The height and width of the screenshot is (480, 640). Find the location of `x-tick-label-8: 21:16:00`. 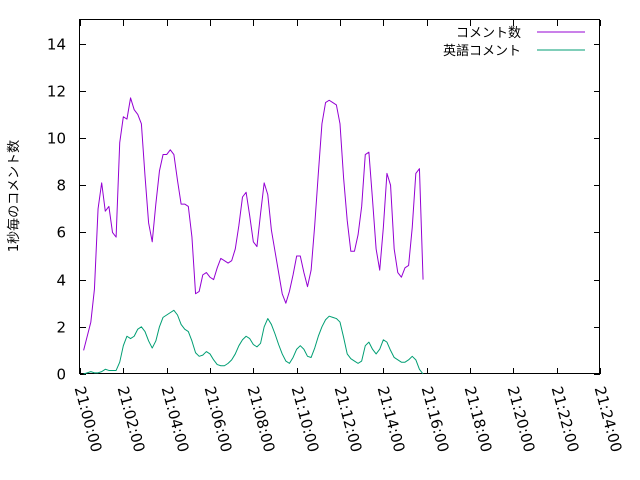

x-tick-label-8: 21:16:00 is located at coordinates (435, 419).